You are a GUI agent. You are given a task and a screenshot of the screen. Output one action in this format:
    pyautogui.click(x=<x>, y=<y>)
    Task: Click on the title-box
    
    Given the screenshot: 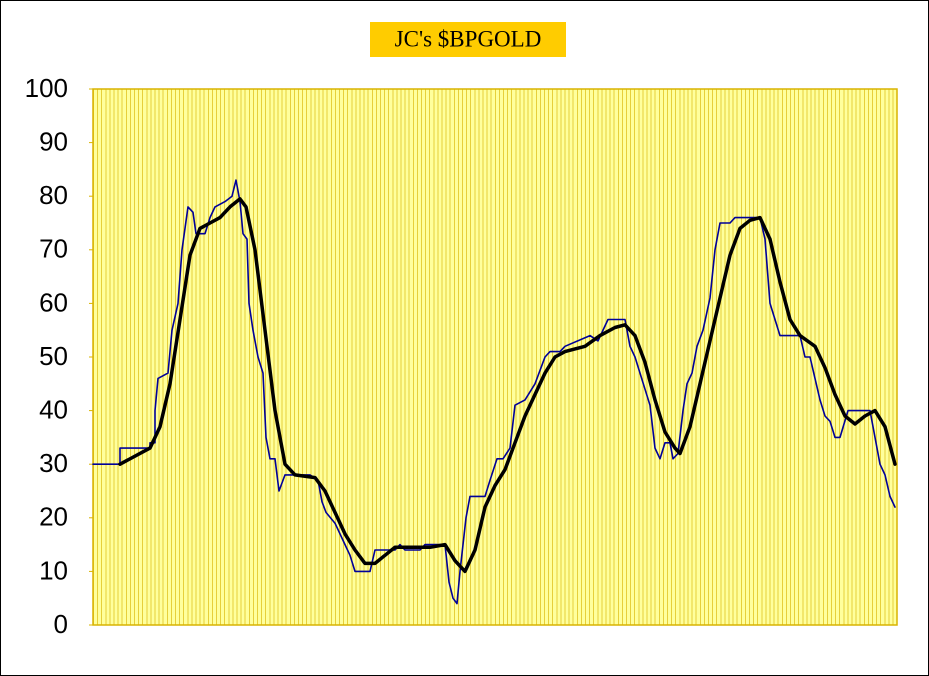 What is the action you would take?
    pyautogui.click(x=468, y=39)
    